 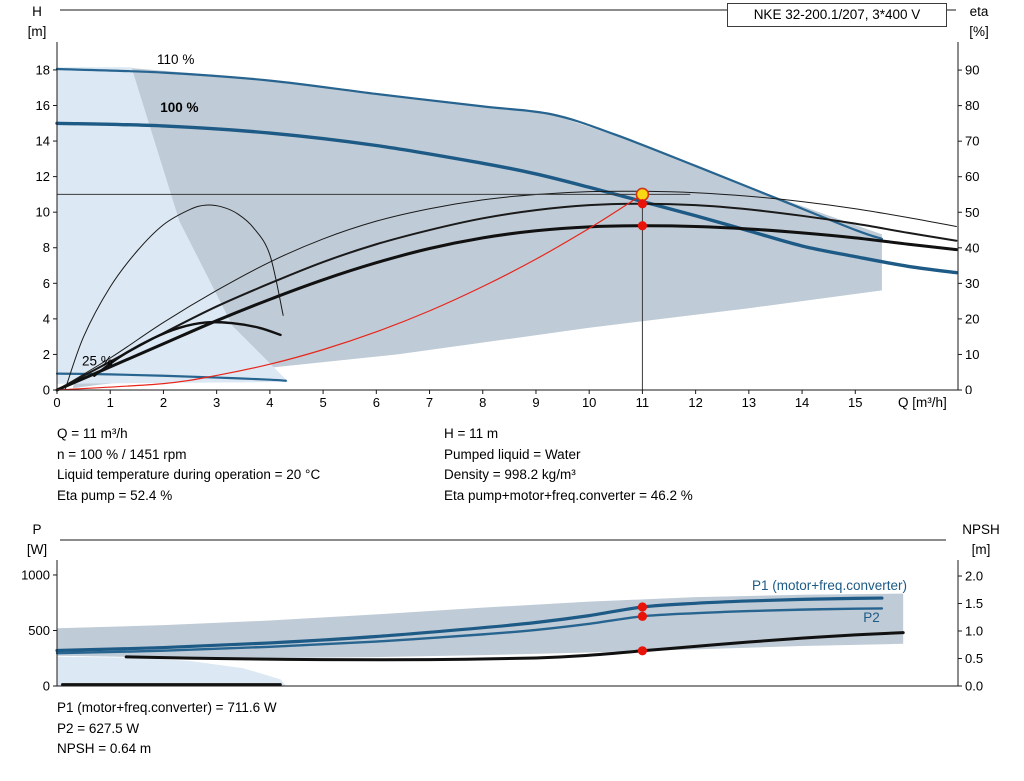 I want to click on pump-model-box: NKE 32-200.1/207, 3*400 V, so click(x=837, y=15).